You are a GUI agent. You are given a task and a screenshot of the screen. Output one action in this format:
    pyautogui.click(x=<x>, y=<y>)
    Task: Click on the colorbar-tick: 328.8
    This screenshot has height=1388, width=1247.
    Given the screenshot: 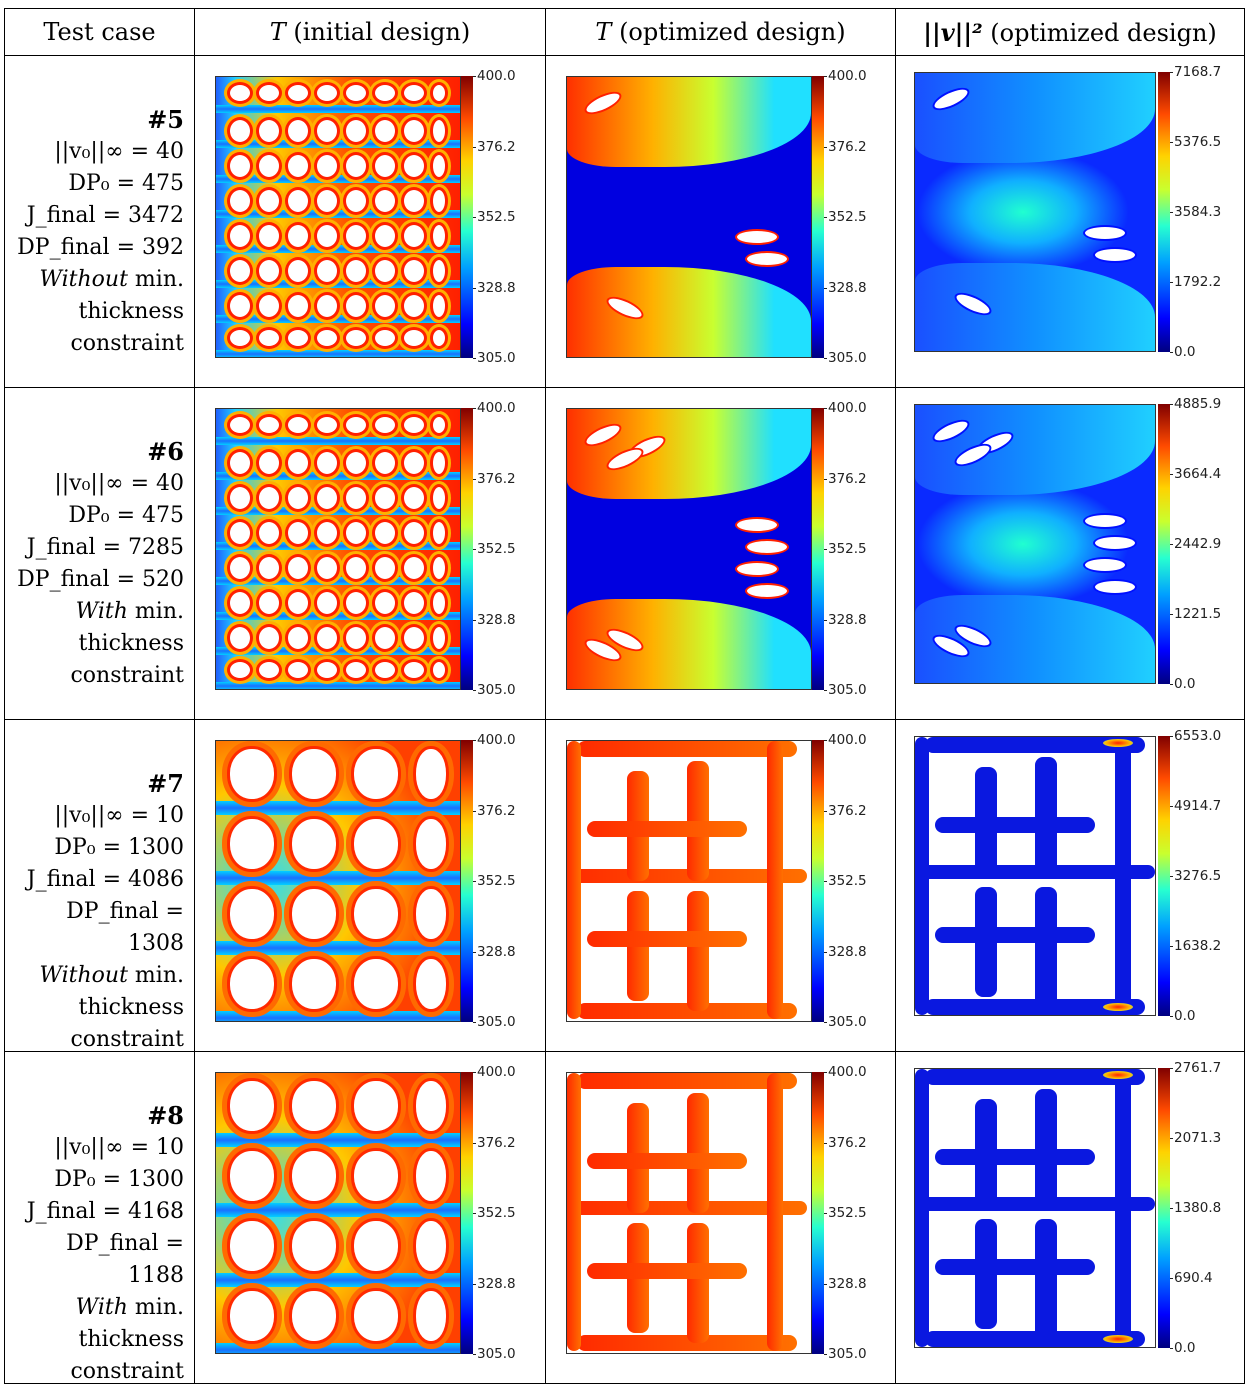 What is the action you would take?
    pyautogui.click(x=494, y=1283)
    